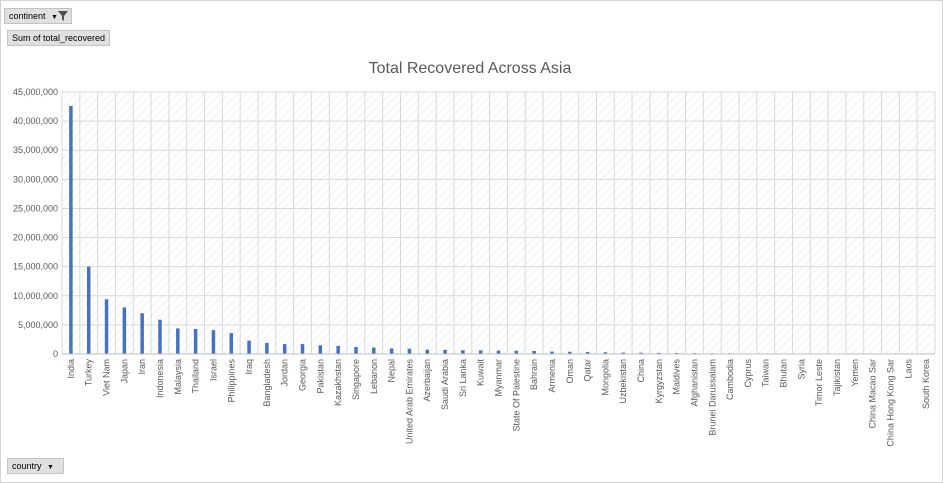 The height and width of the screenshot is (483, 943). What do you see at coordinates (819, 382) in the screenshot?
I see `x-category-label: Timor Leste` at bounding box center [819, 382].